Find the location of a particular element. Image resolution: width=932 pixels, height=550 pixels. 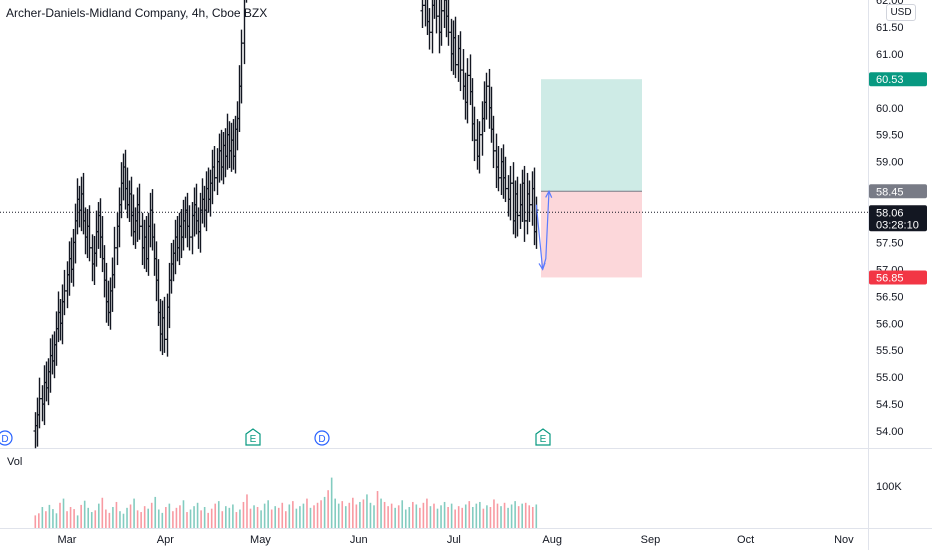

projection-arrowhead is located at coordinates (549, 193).